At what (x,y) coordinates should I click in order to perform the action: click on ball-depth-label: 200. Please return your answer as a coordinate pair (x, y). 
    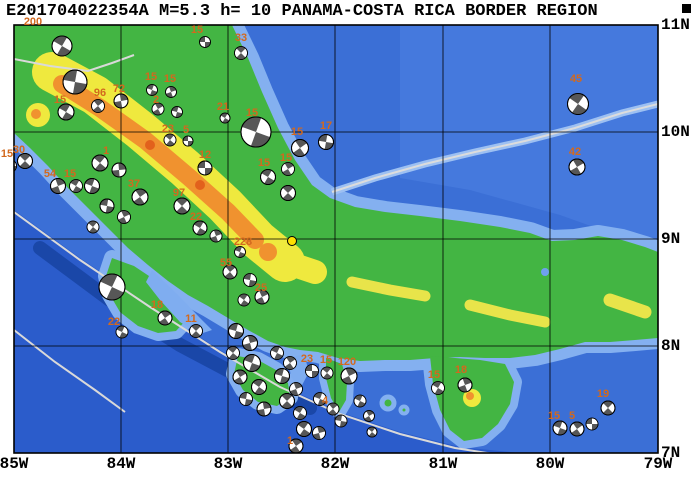
    Looking at the image, I should click on (33, 22).